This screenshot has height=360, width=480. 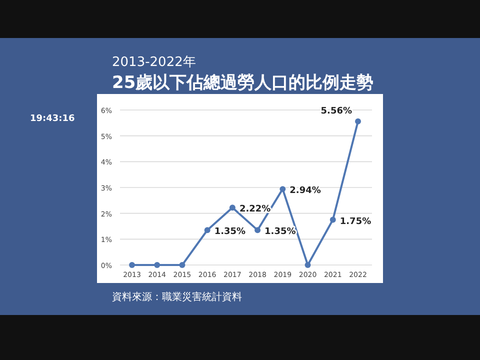 What do you see at coordinates (243, 83) in the screenshot?
I see `chart-title: 25歲以下佔總過勞人口的比例走勢` at bounding box center [243, 83].